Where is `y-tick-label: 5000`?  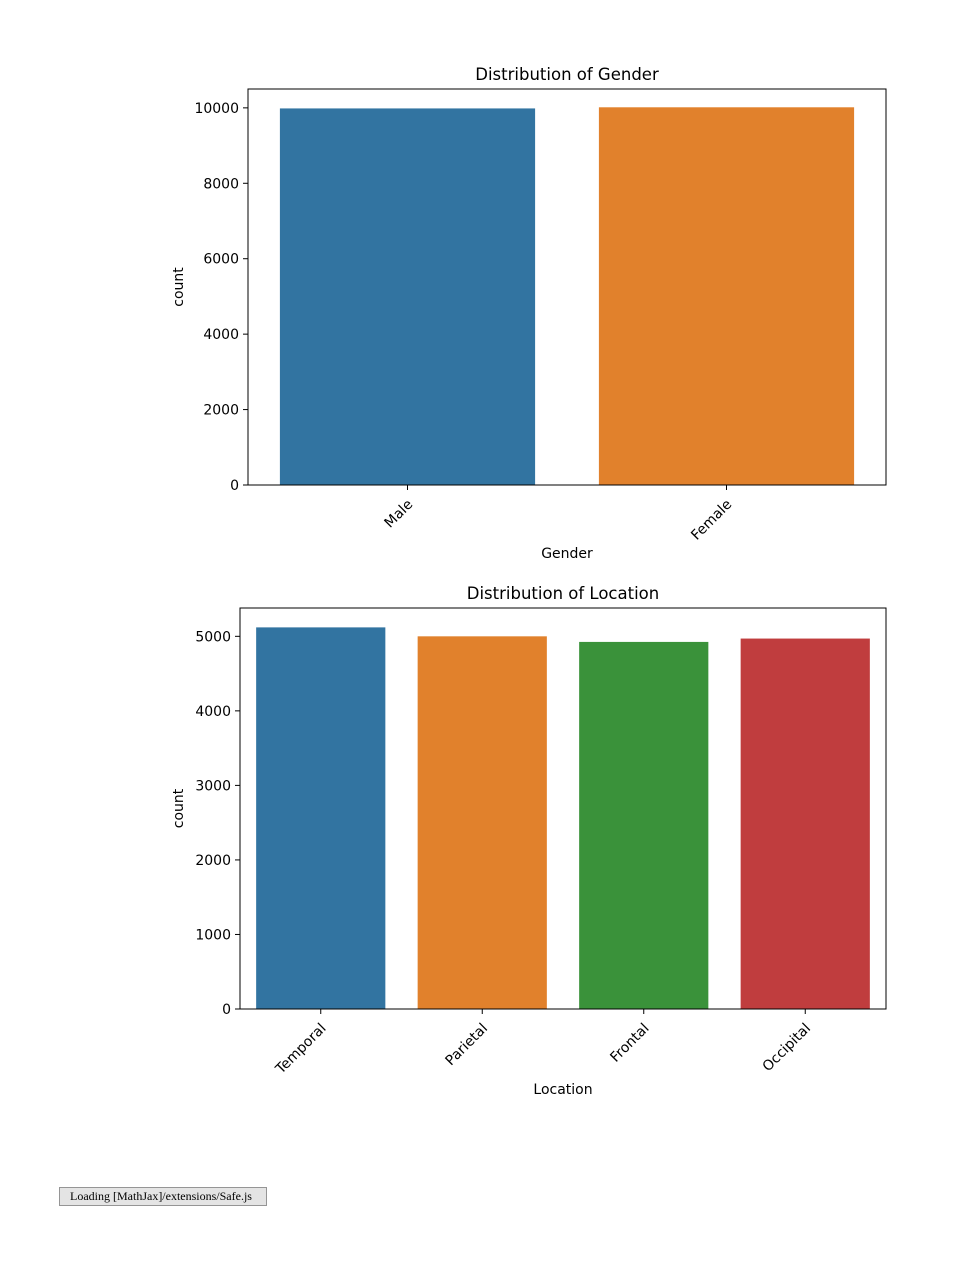 y-tick-label: 5000 is located at coordinates (213, 637).